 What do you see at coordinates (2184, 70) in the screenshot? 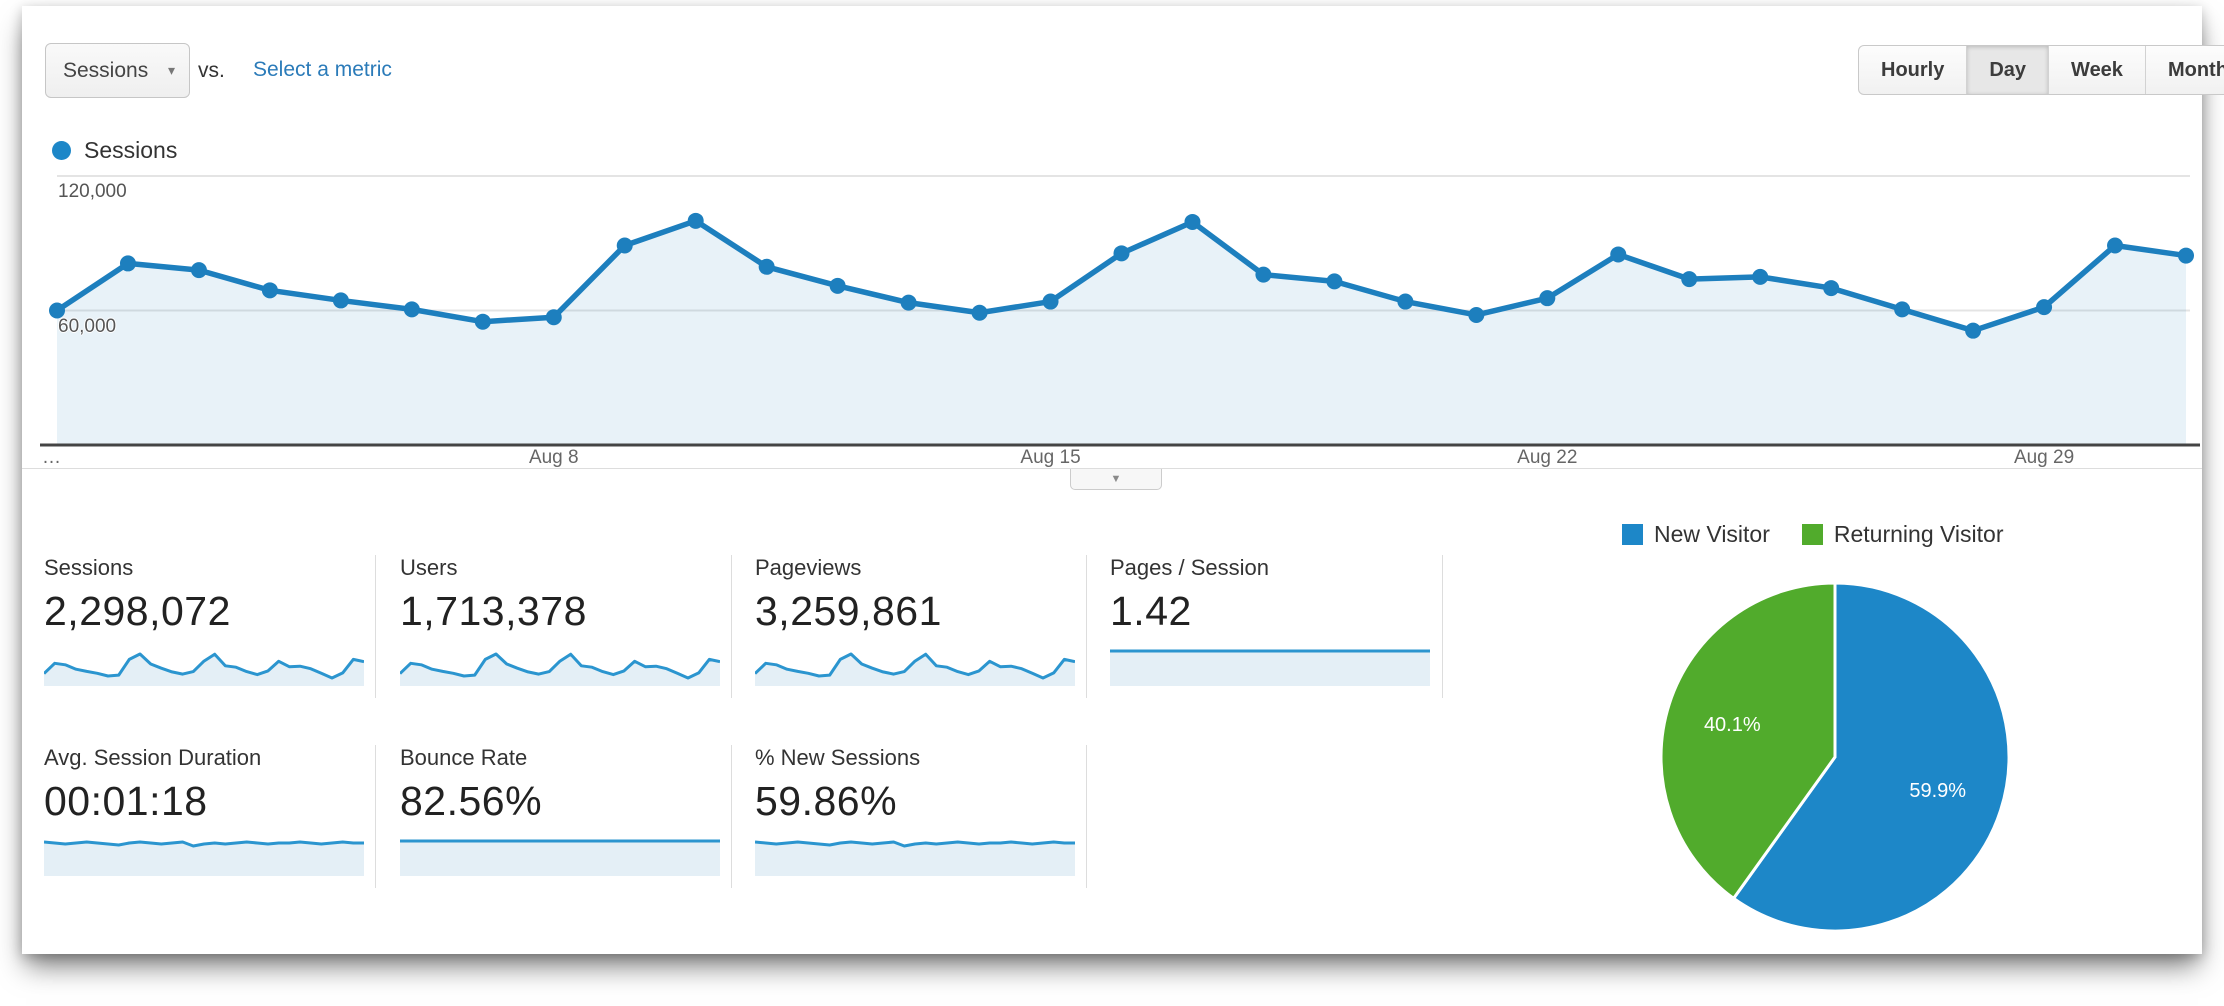
I see `granularity-button-month: Month` at bounding box center [2184, 70].